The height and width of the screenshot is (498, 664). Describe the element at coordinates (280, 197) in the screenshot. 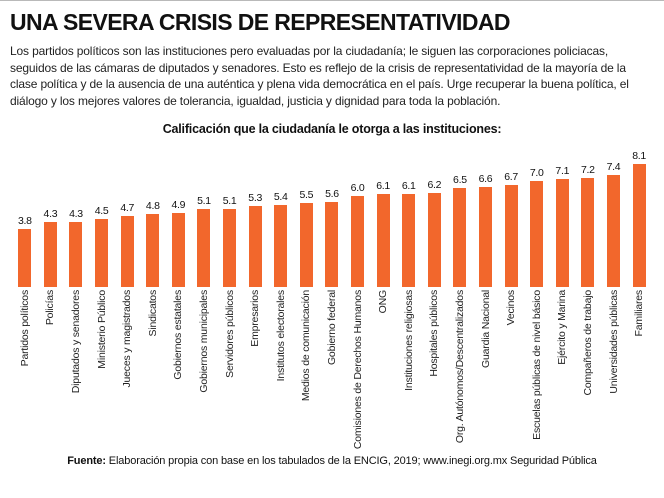

I see `bar-value-label: 5.4` at that location.